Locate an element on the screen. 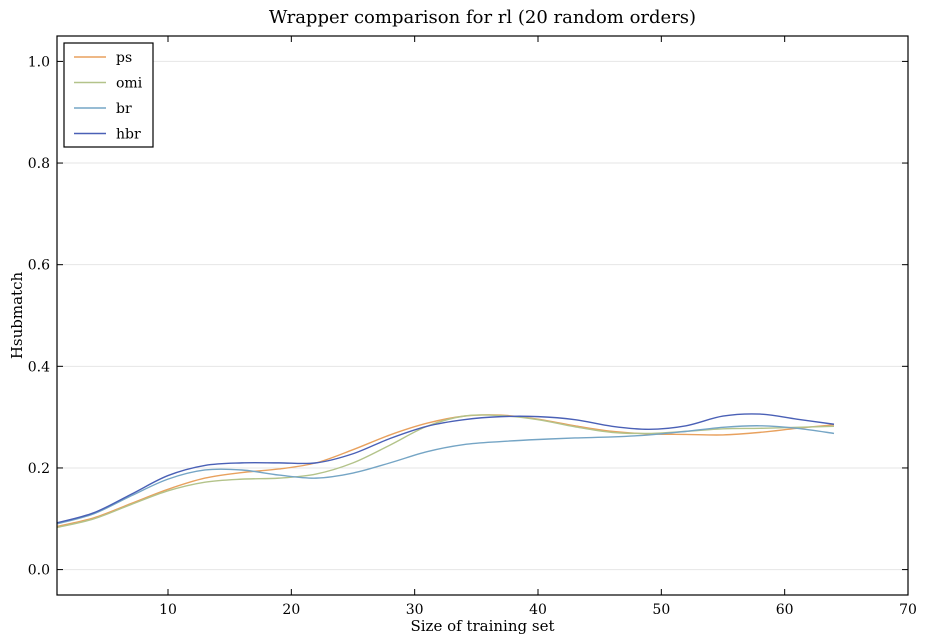 The height and width of the screenshot is (644, 926). legend-label-hbr: hbr is located at coordinates (128, 135).